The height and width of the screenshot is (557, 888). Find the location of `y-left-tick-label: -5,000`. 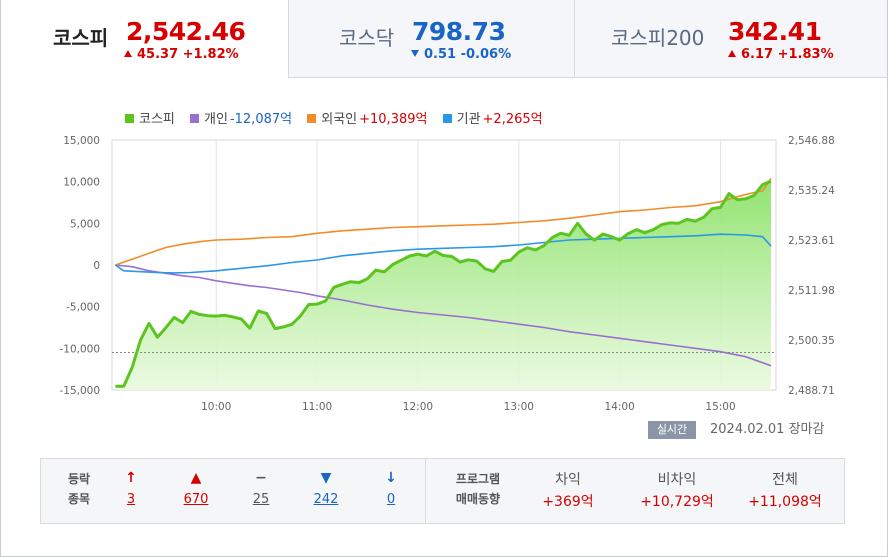

y-left-tick-label: -5,000 is located at coordinates (83, 308).